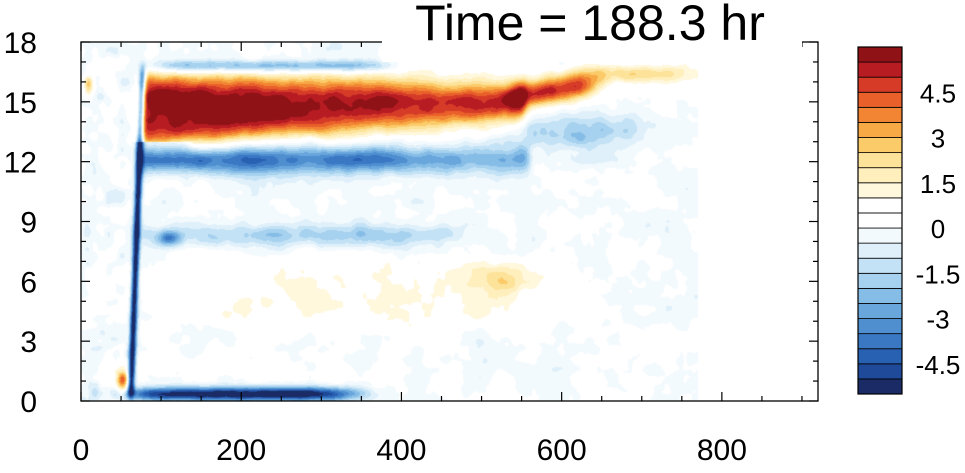 This screenshot has height=473, width=965. What do you see at coordinates (562, 450) in the screenshot?
I see `x-tick-label: 600` at bounding box center [562, 450].